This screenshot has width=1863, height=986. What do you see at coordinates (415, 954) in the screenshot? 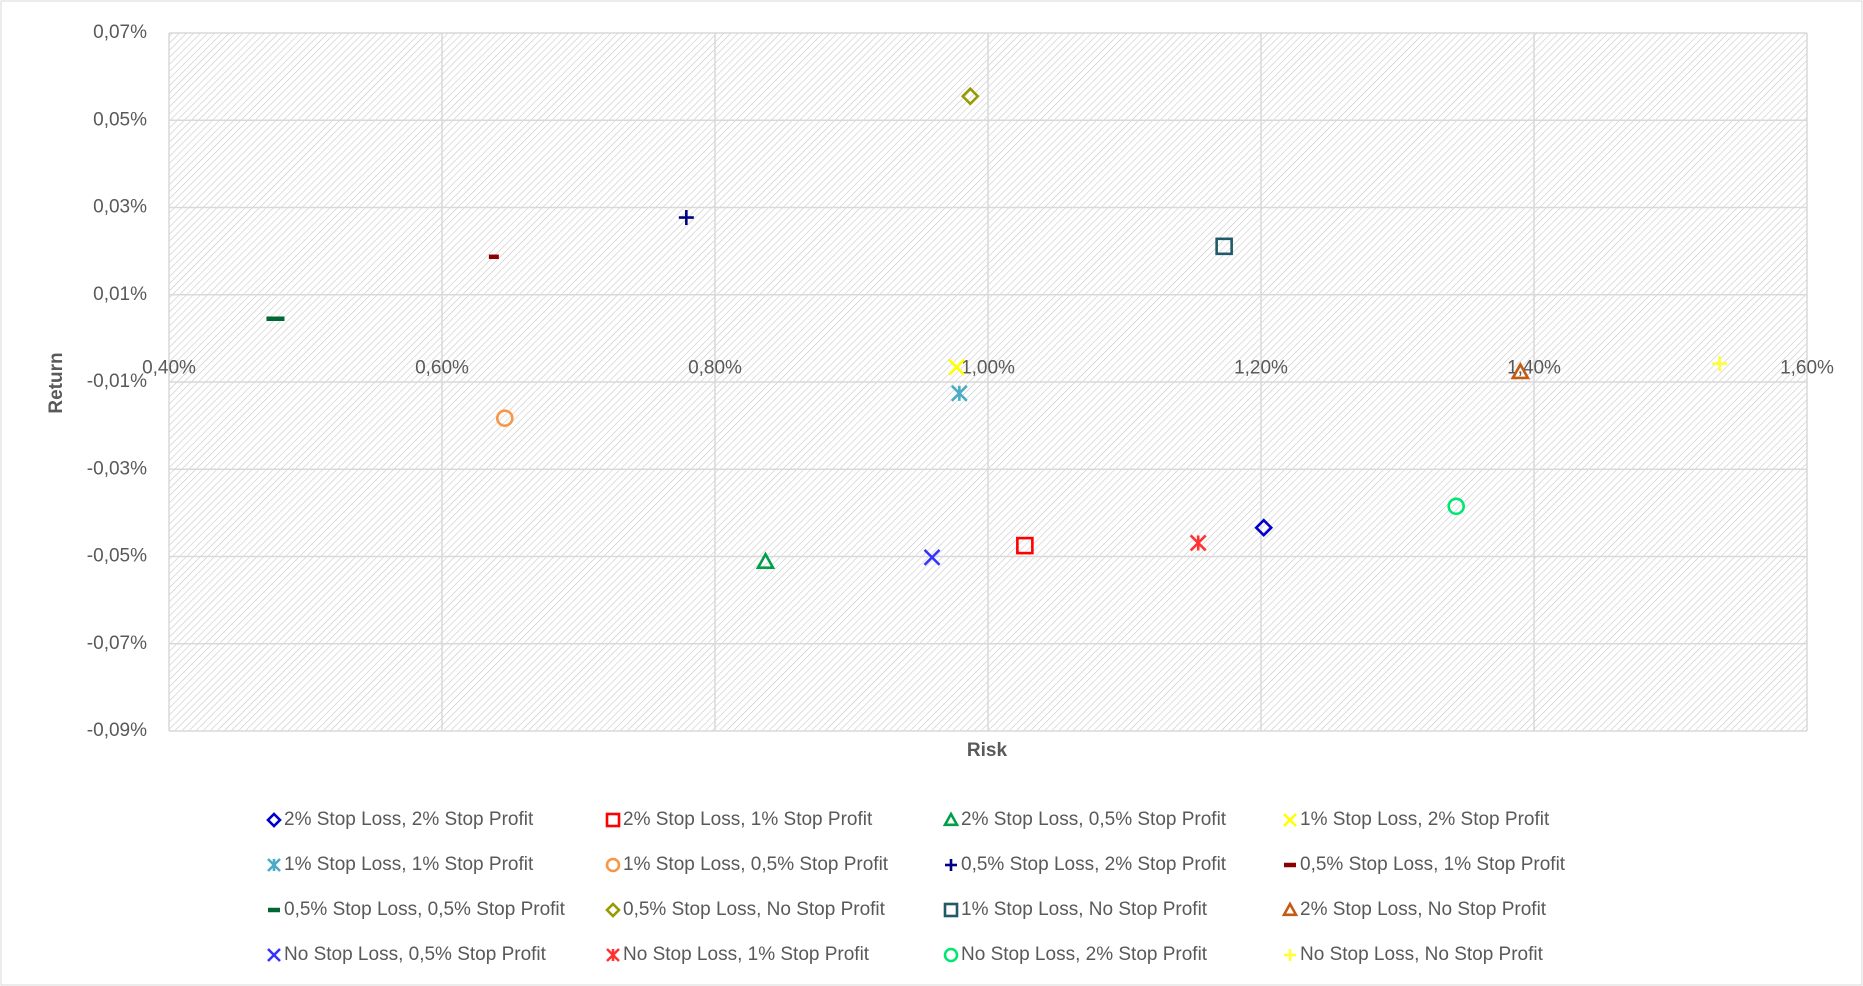
I see `legend-label: No Stop Loss, 0,5% Stop Profit` at bounding box center [415, 954].